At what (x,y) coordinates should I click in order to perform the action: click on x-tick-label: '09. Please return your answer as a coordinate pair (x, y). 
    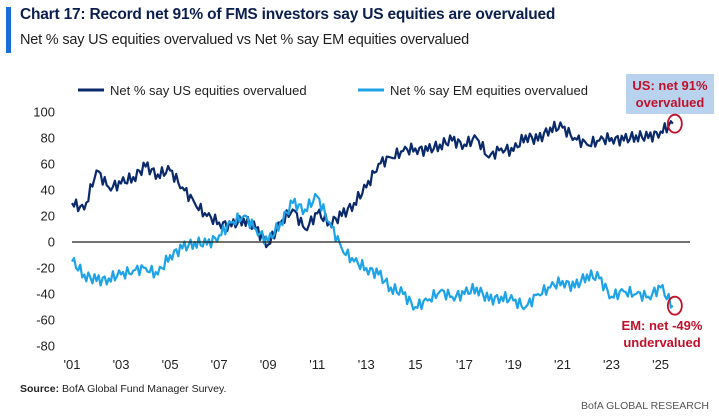
    Looking at the image, I should click on (268, 364).